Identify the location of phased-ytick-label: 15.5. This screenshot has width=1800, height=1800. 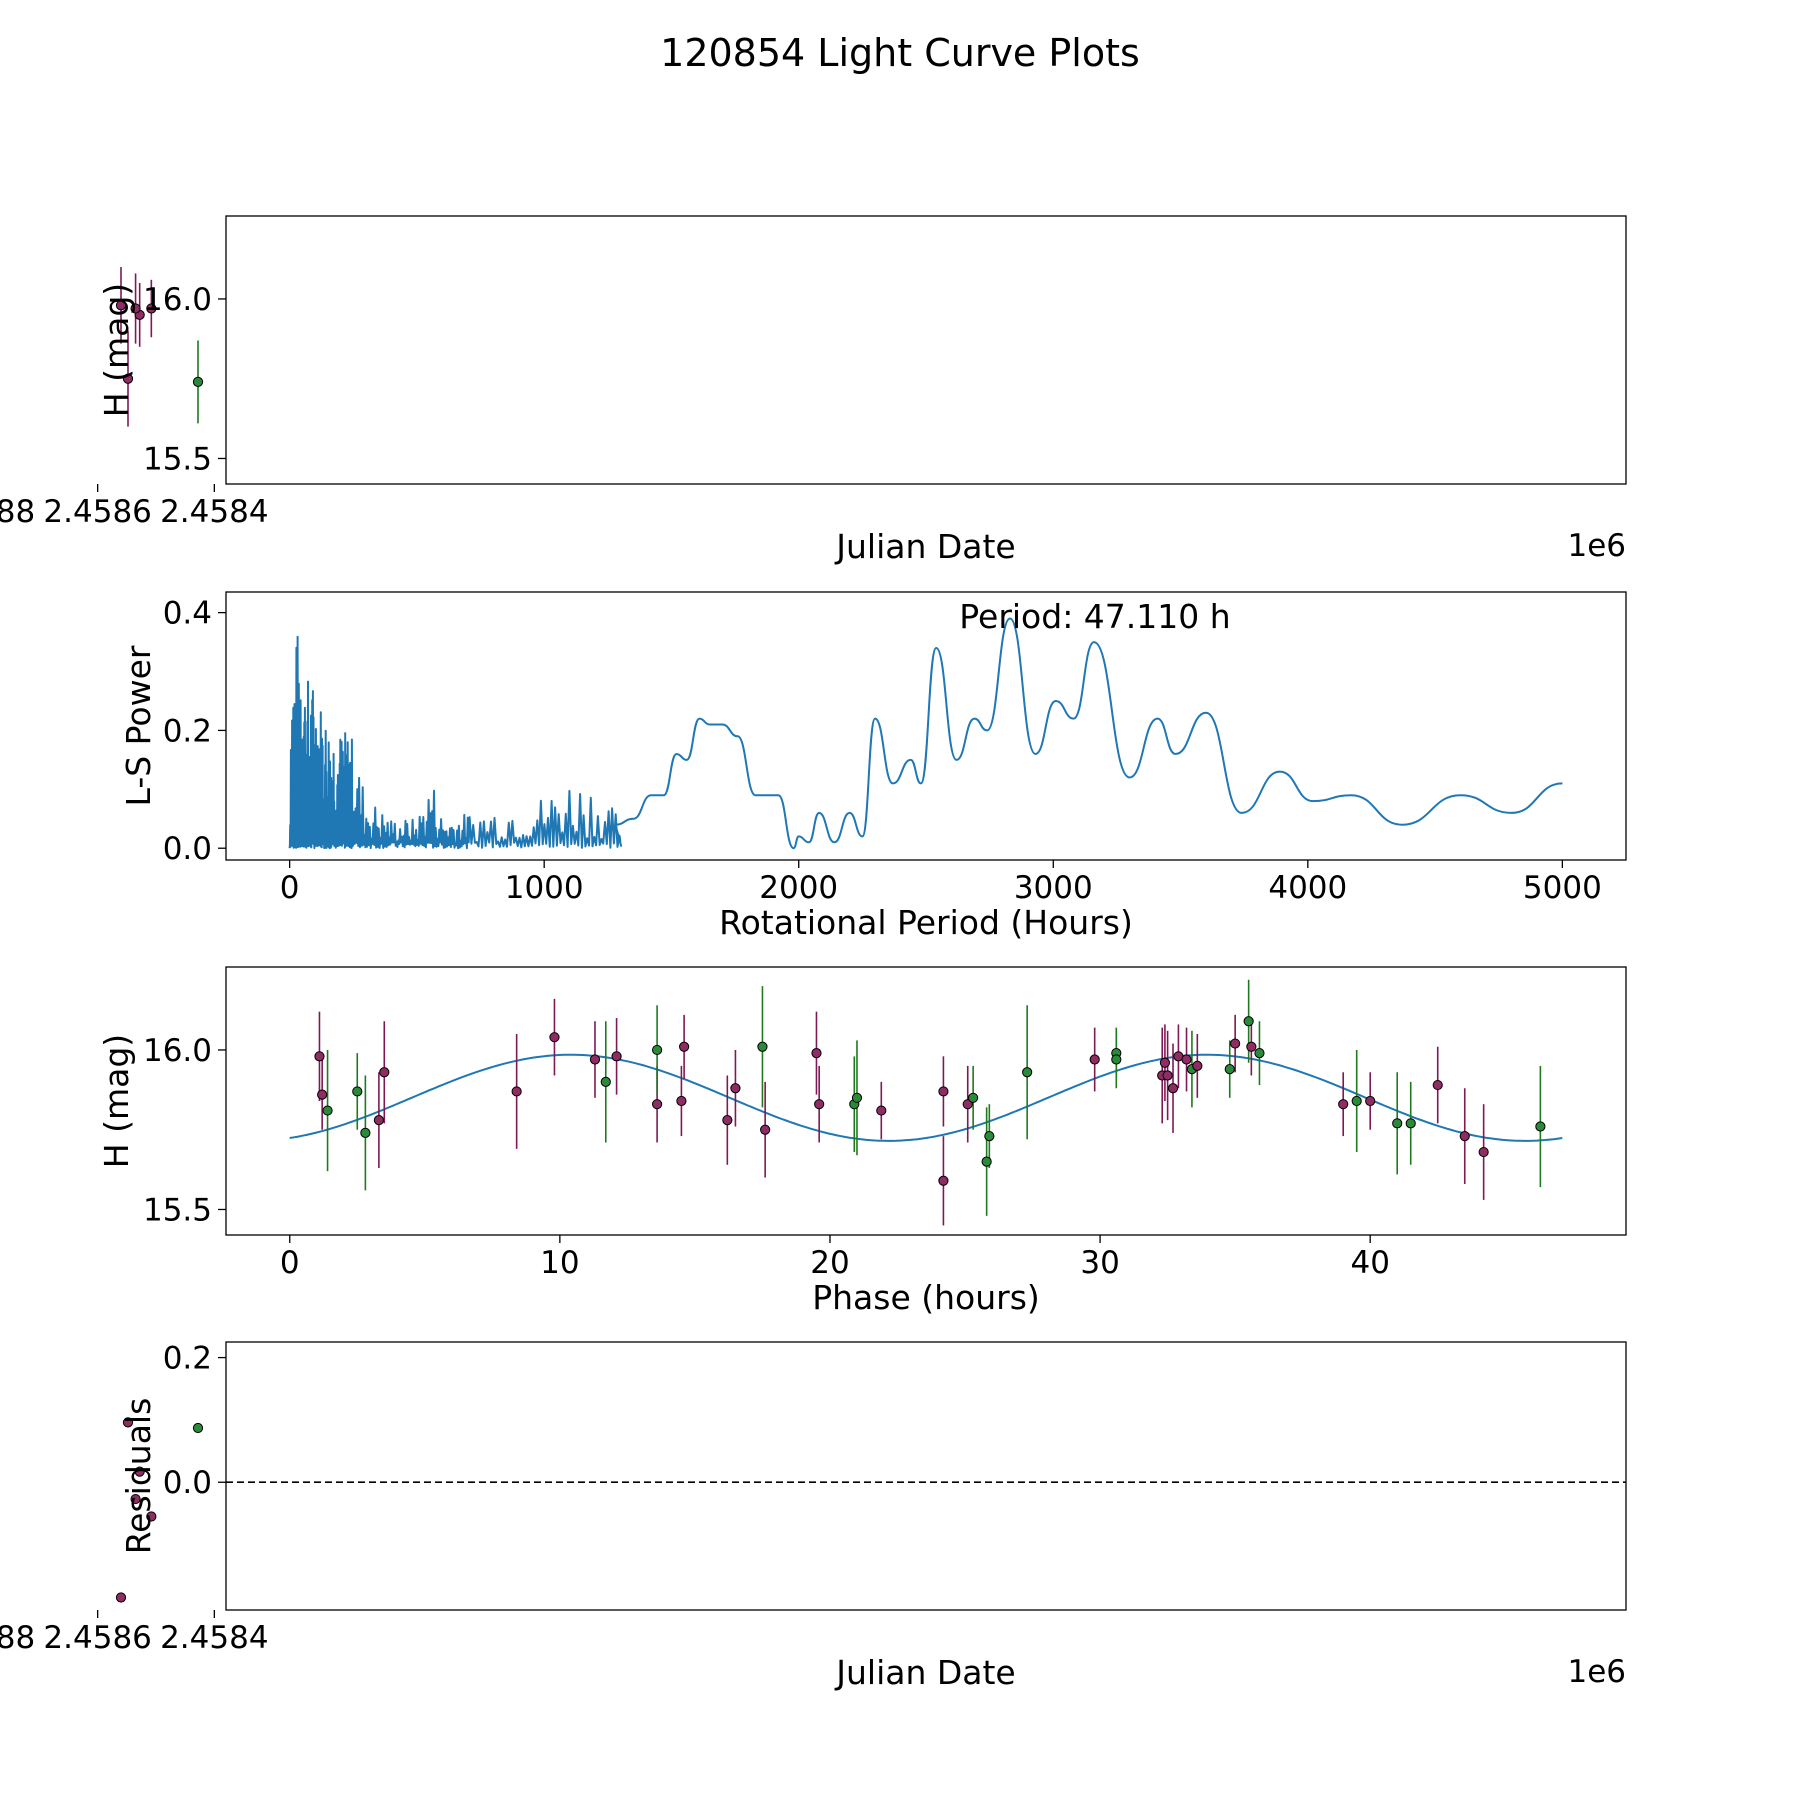
(177, 1210).